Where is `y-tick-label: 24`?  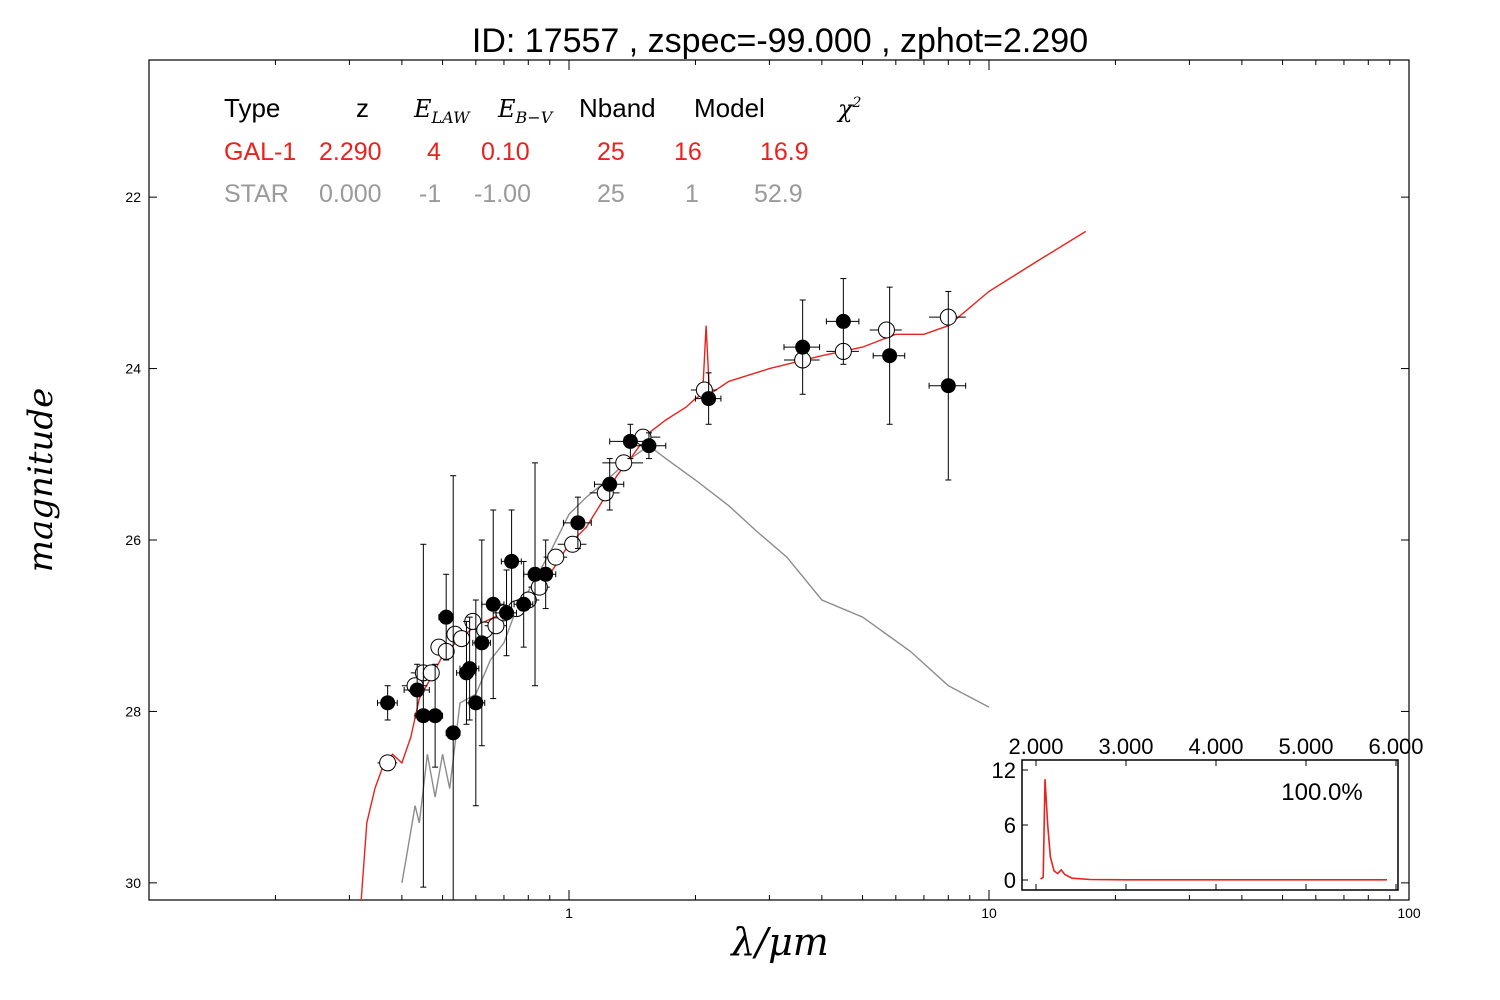
y-tick-label: 24 is located at coordinates (133, 369).